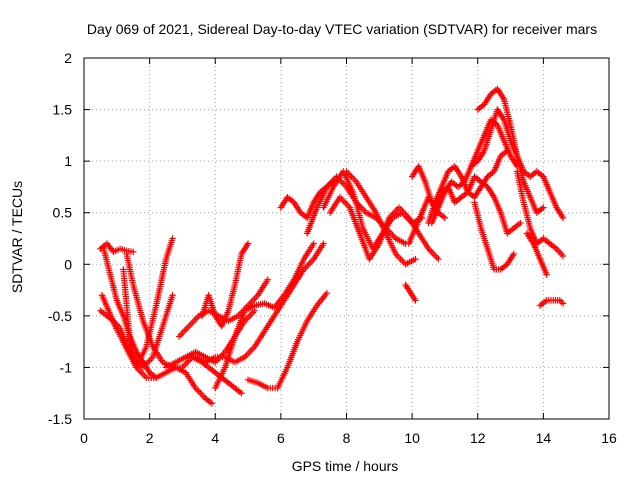  I want to click on y-tick-label: 2, so click(68, 58).